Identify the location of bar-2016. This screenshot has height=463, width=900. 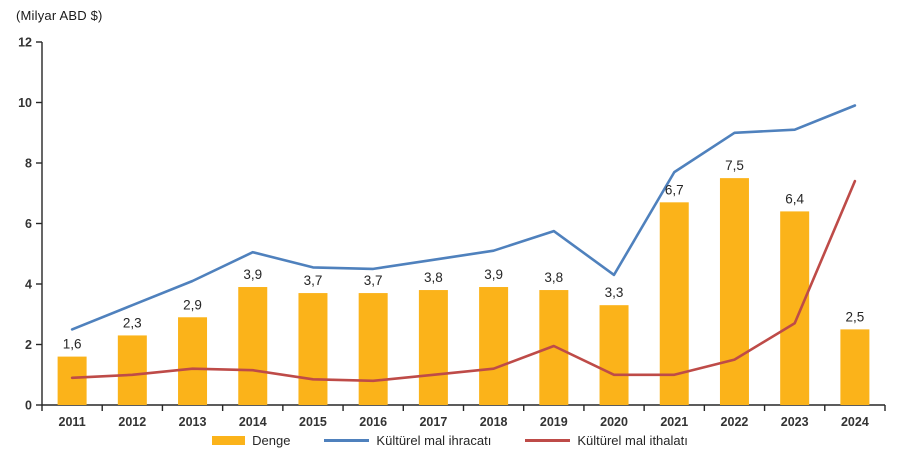
(373, 349).